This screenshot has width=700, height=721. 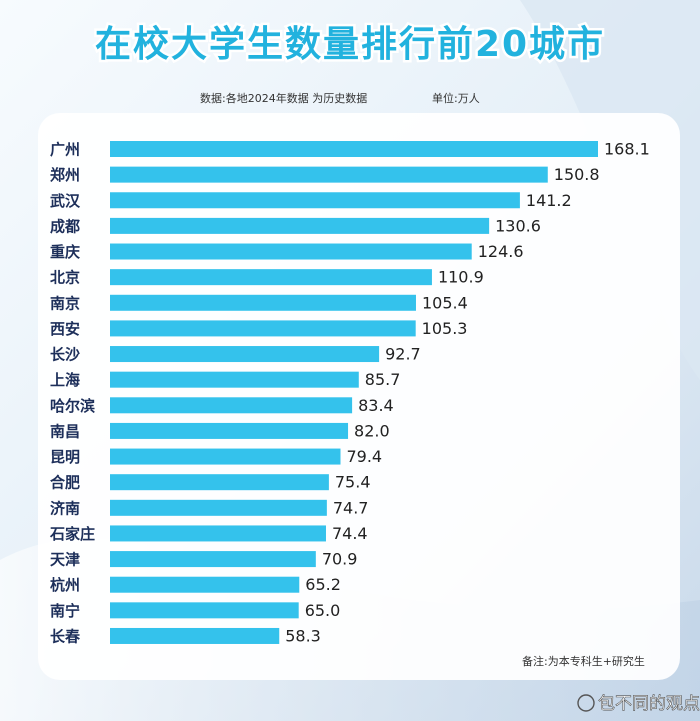 I want to click on footnote: 备注:为本专科生+研究生, so click(x=583, y=661).